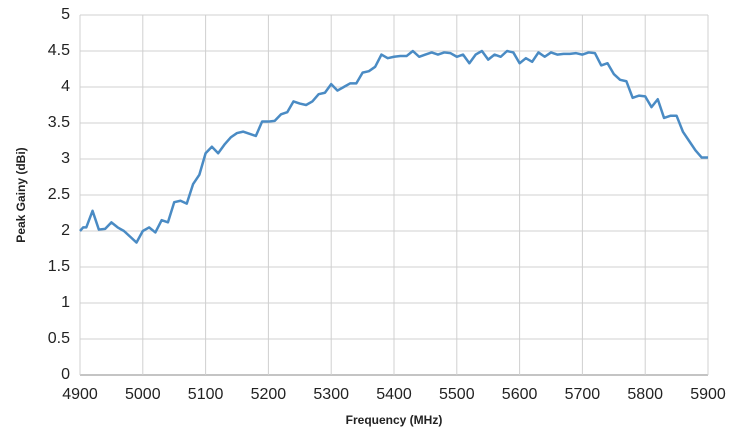  What do you see at coordinates (331, 394) in the screenshot?
I see `x-tick-label: 5300` at bounding box center [331, 394].